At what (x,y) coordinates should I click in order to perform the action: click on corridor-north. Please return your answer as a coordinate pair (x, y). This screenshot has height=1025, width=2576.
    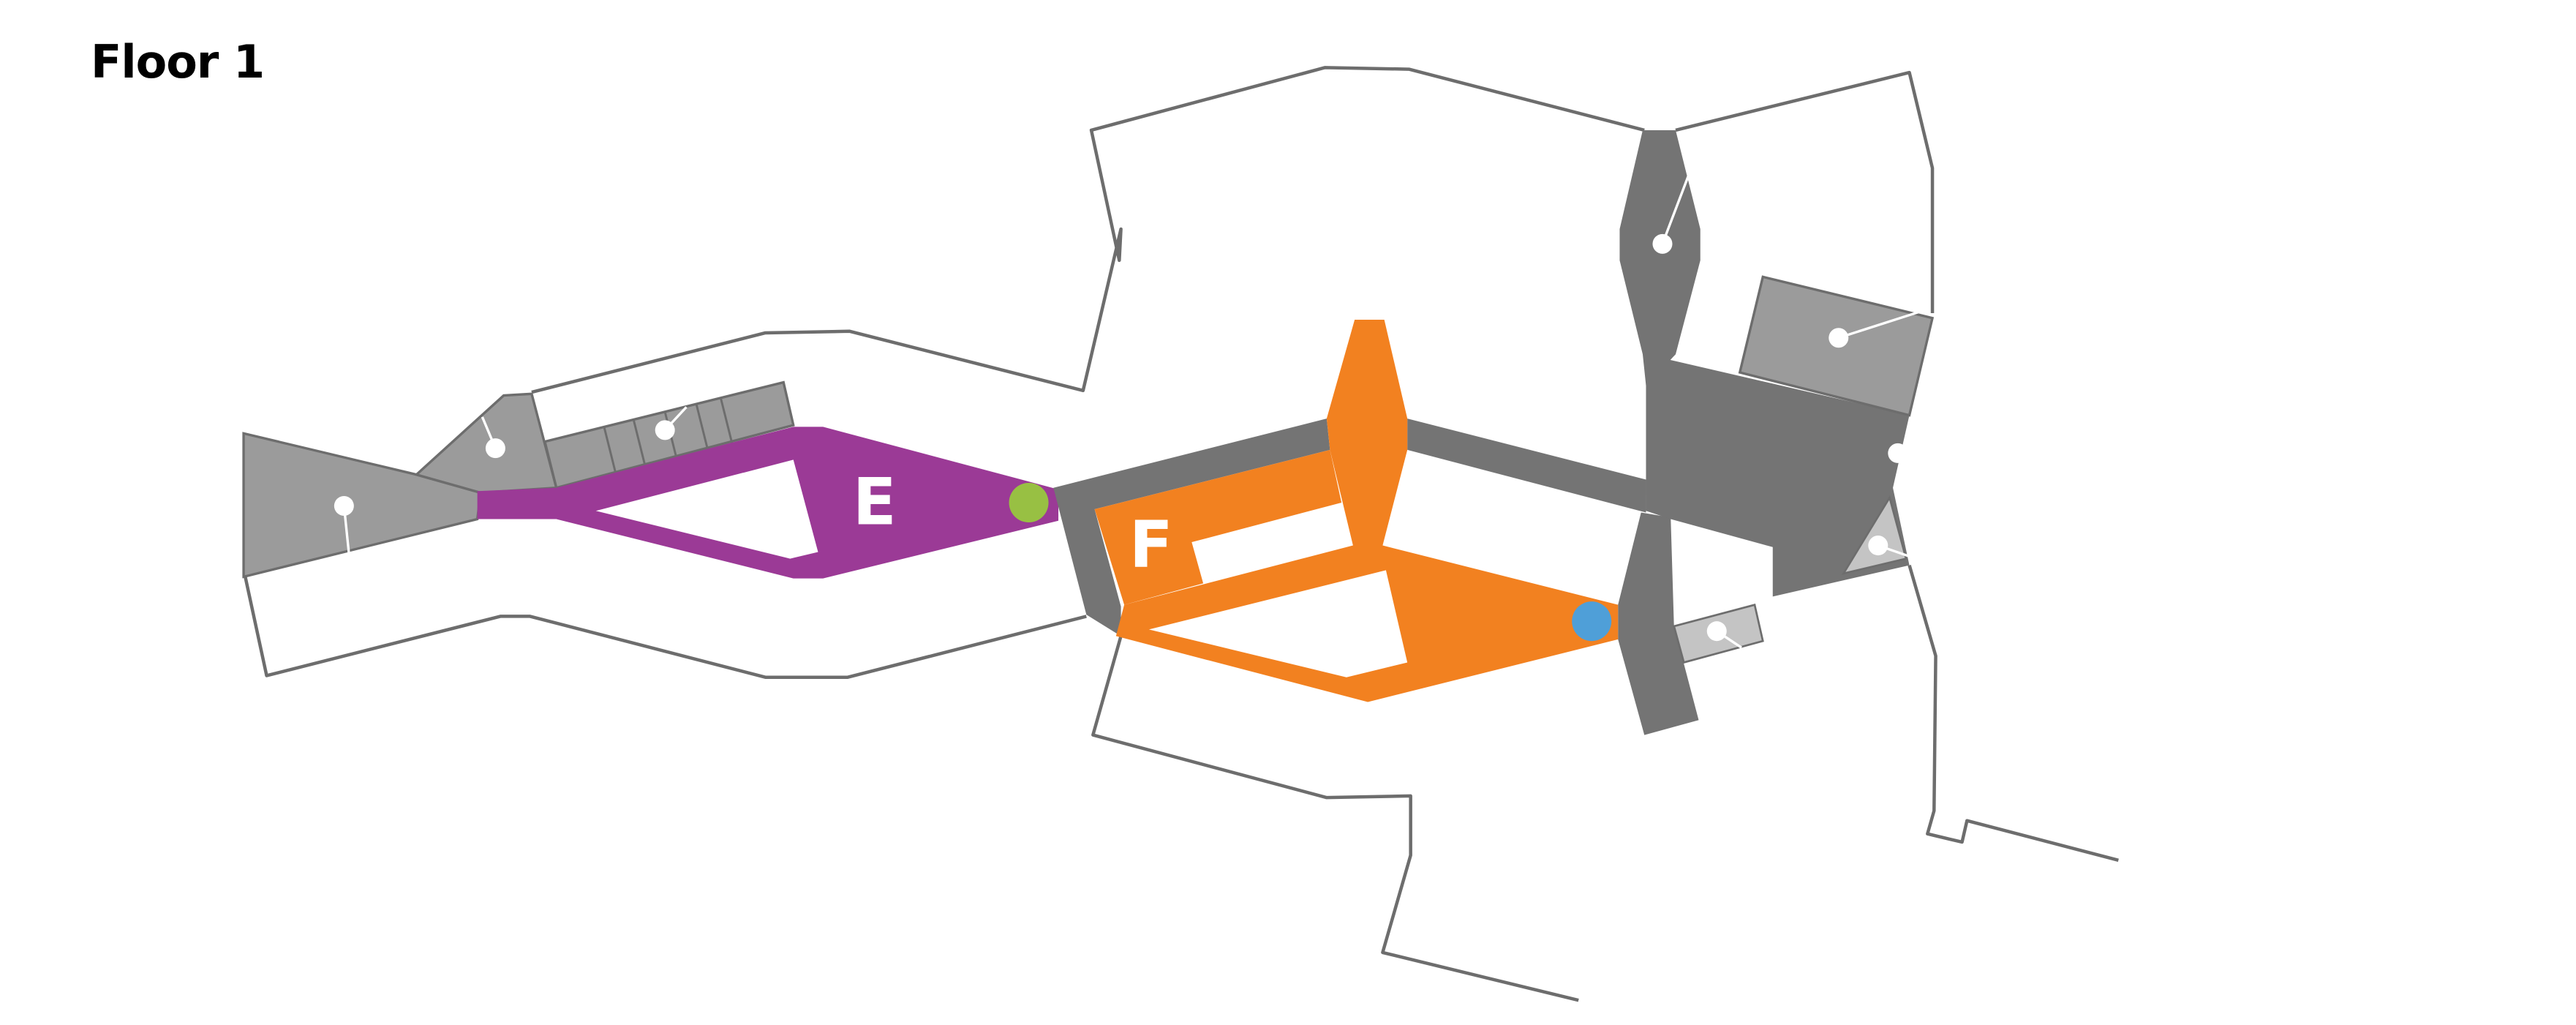
    Looking at the image, I should click on (1660, 258).